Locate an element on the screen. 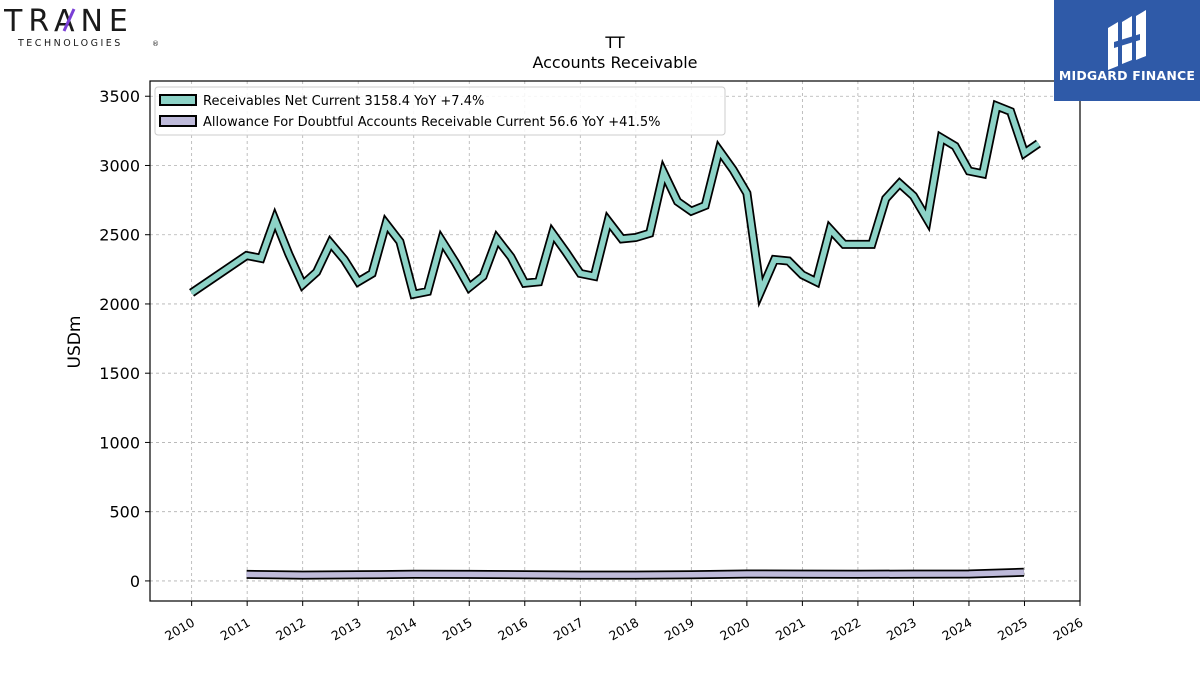 The height and width of the screenshot is (675, 1200). y-axis-ticks: 0 500 1000 1500 2000 2500 3000 3500 is located at coordinates (124, 339).